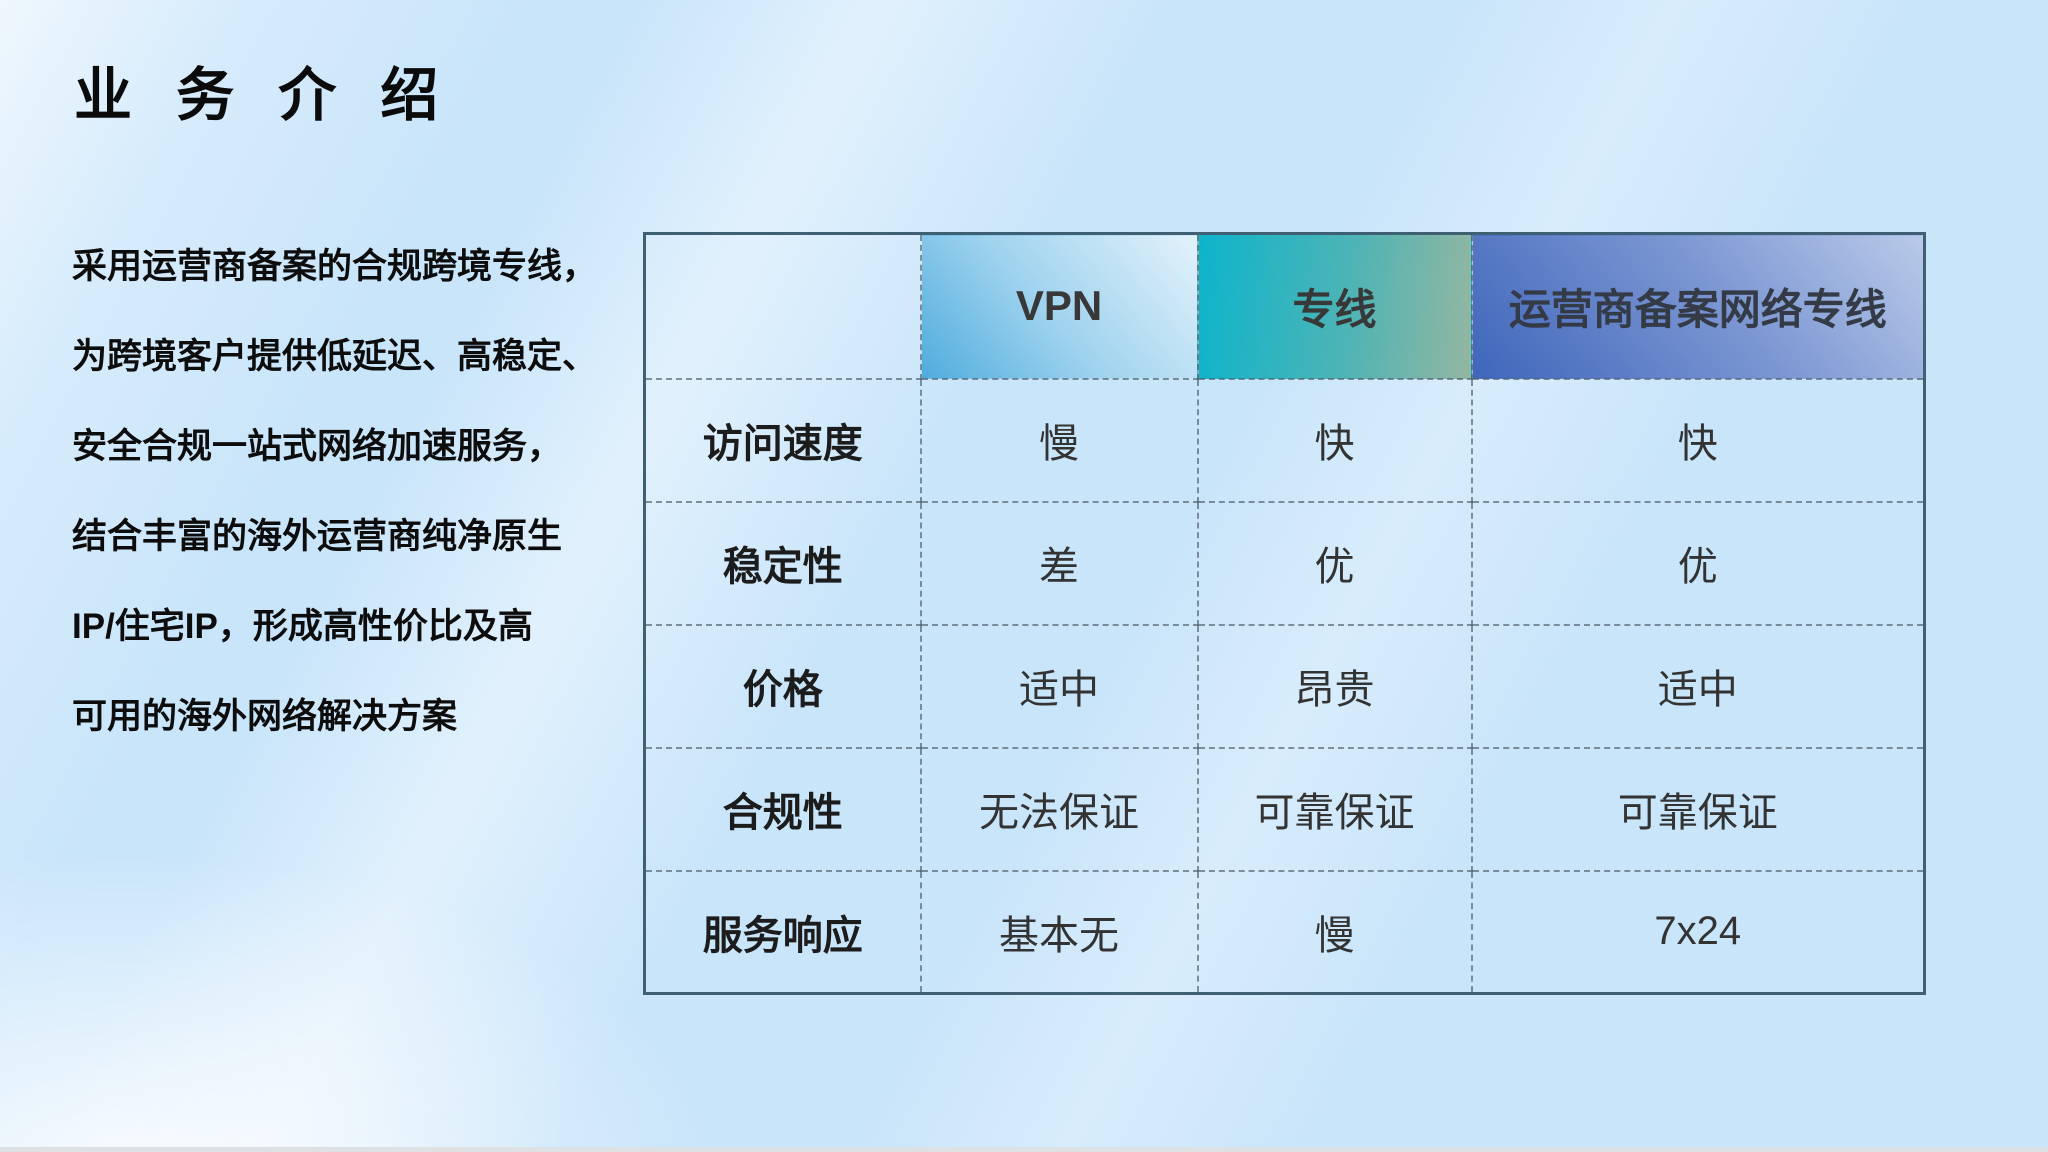 The height and width of the screenshot is (1152, 2048). What do you see at coordinates (1059, 809) in the screenshot?
I see `cell-compliance-vpn: 无法保证` at bounding box center [1059, 809].